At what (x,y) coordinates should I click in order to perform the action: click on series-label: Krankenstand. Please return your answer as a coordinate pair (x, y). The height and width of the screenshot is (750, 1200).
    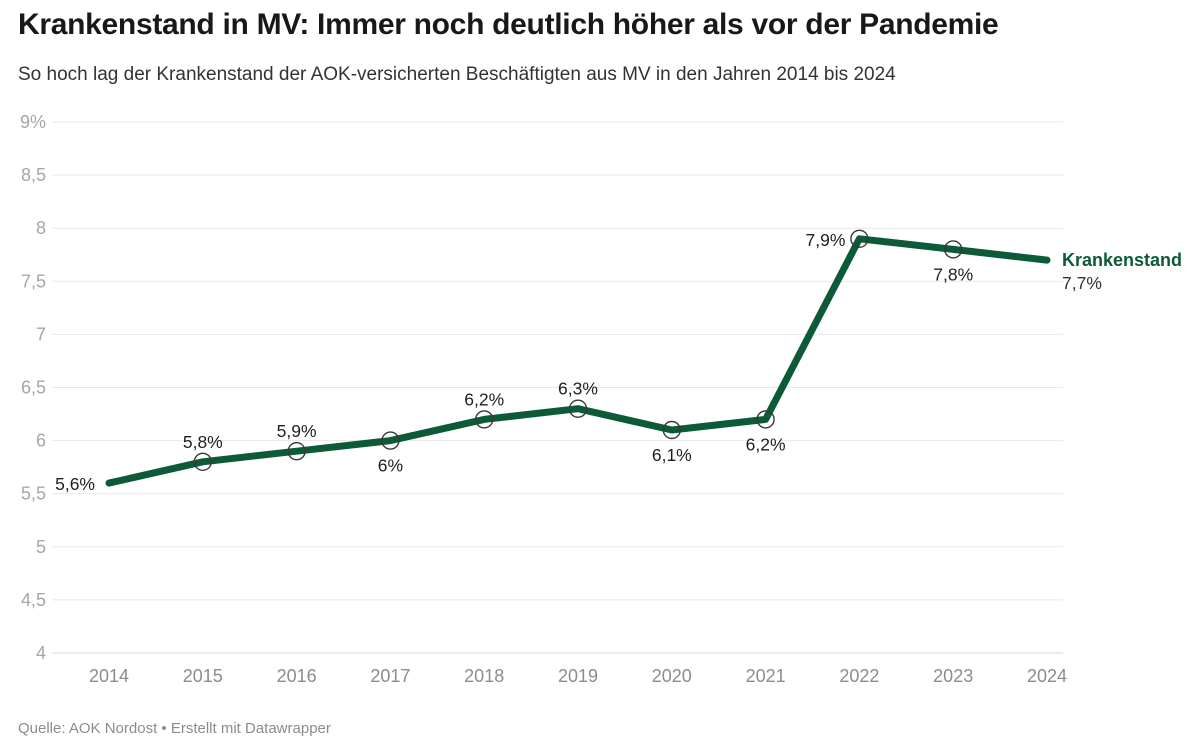
    Looking at the image, I should click on (1122, 260).